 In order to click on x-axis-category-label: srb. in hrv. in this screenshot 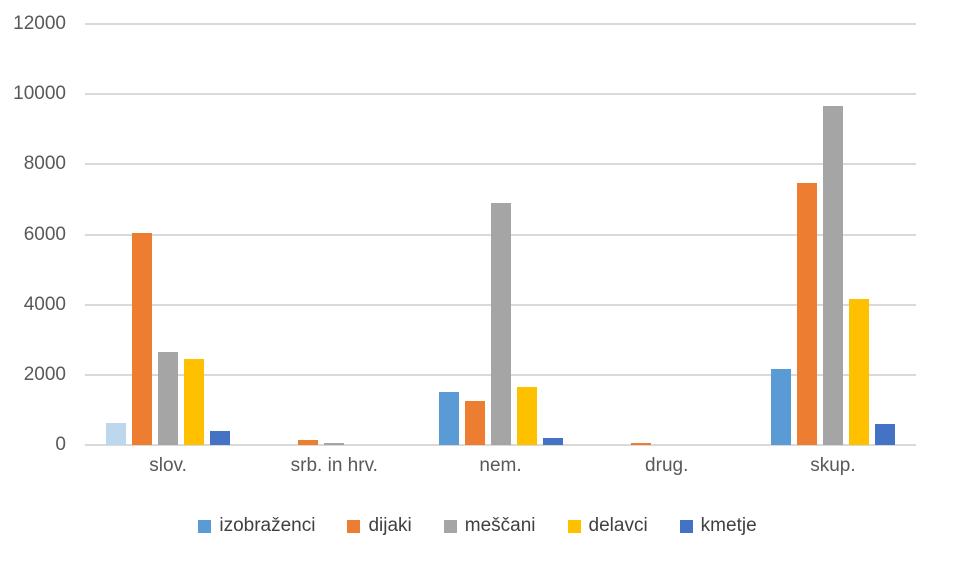, I will do `click(334, 465)`.